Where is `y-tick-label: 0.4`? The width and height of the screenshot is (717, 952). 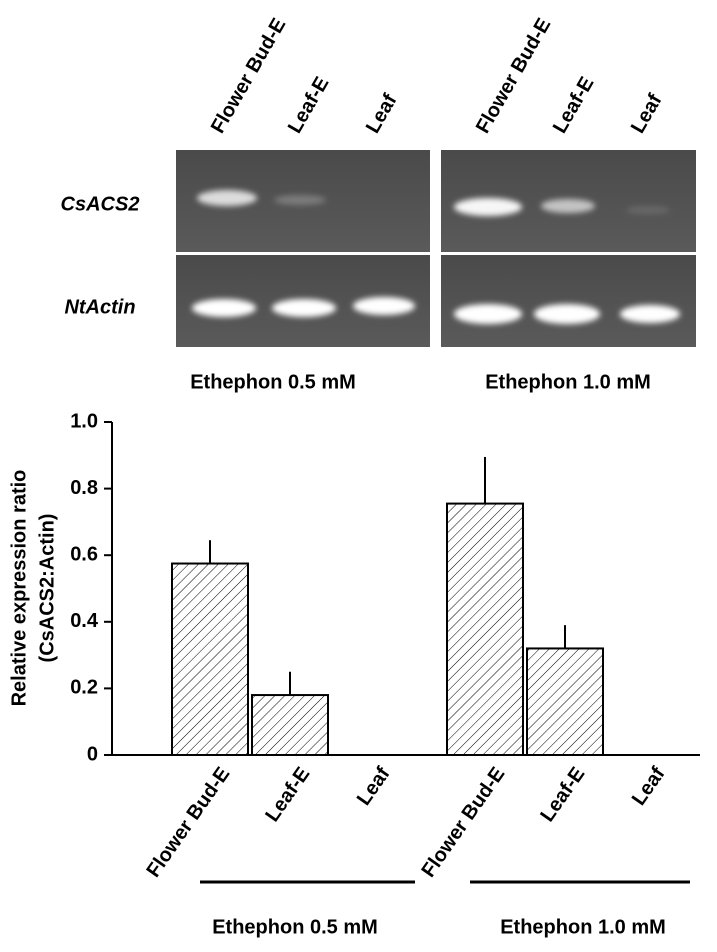 y-tick-label: 0.4 is located at coordinates (84, 621).